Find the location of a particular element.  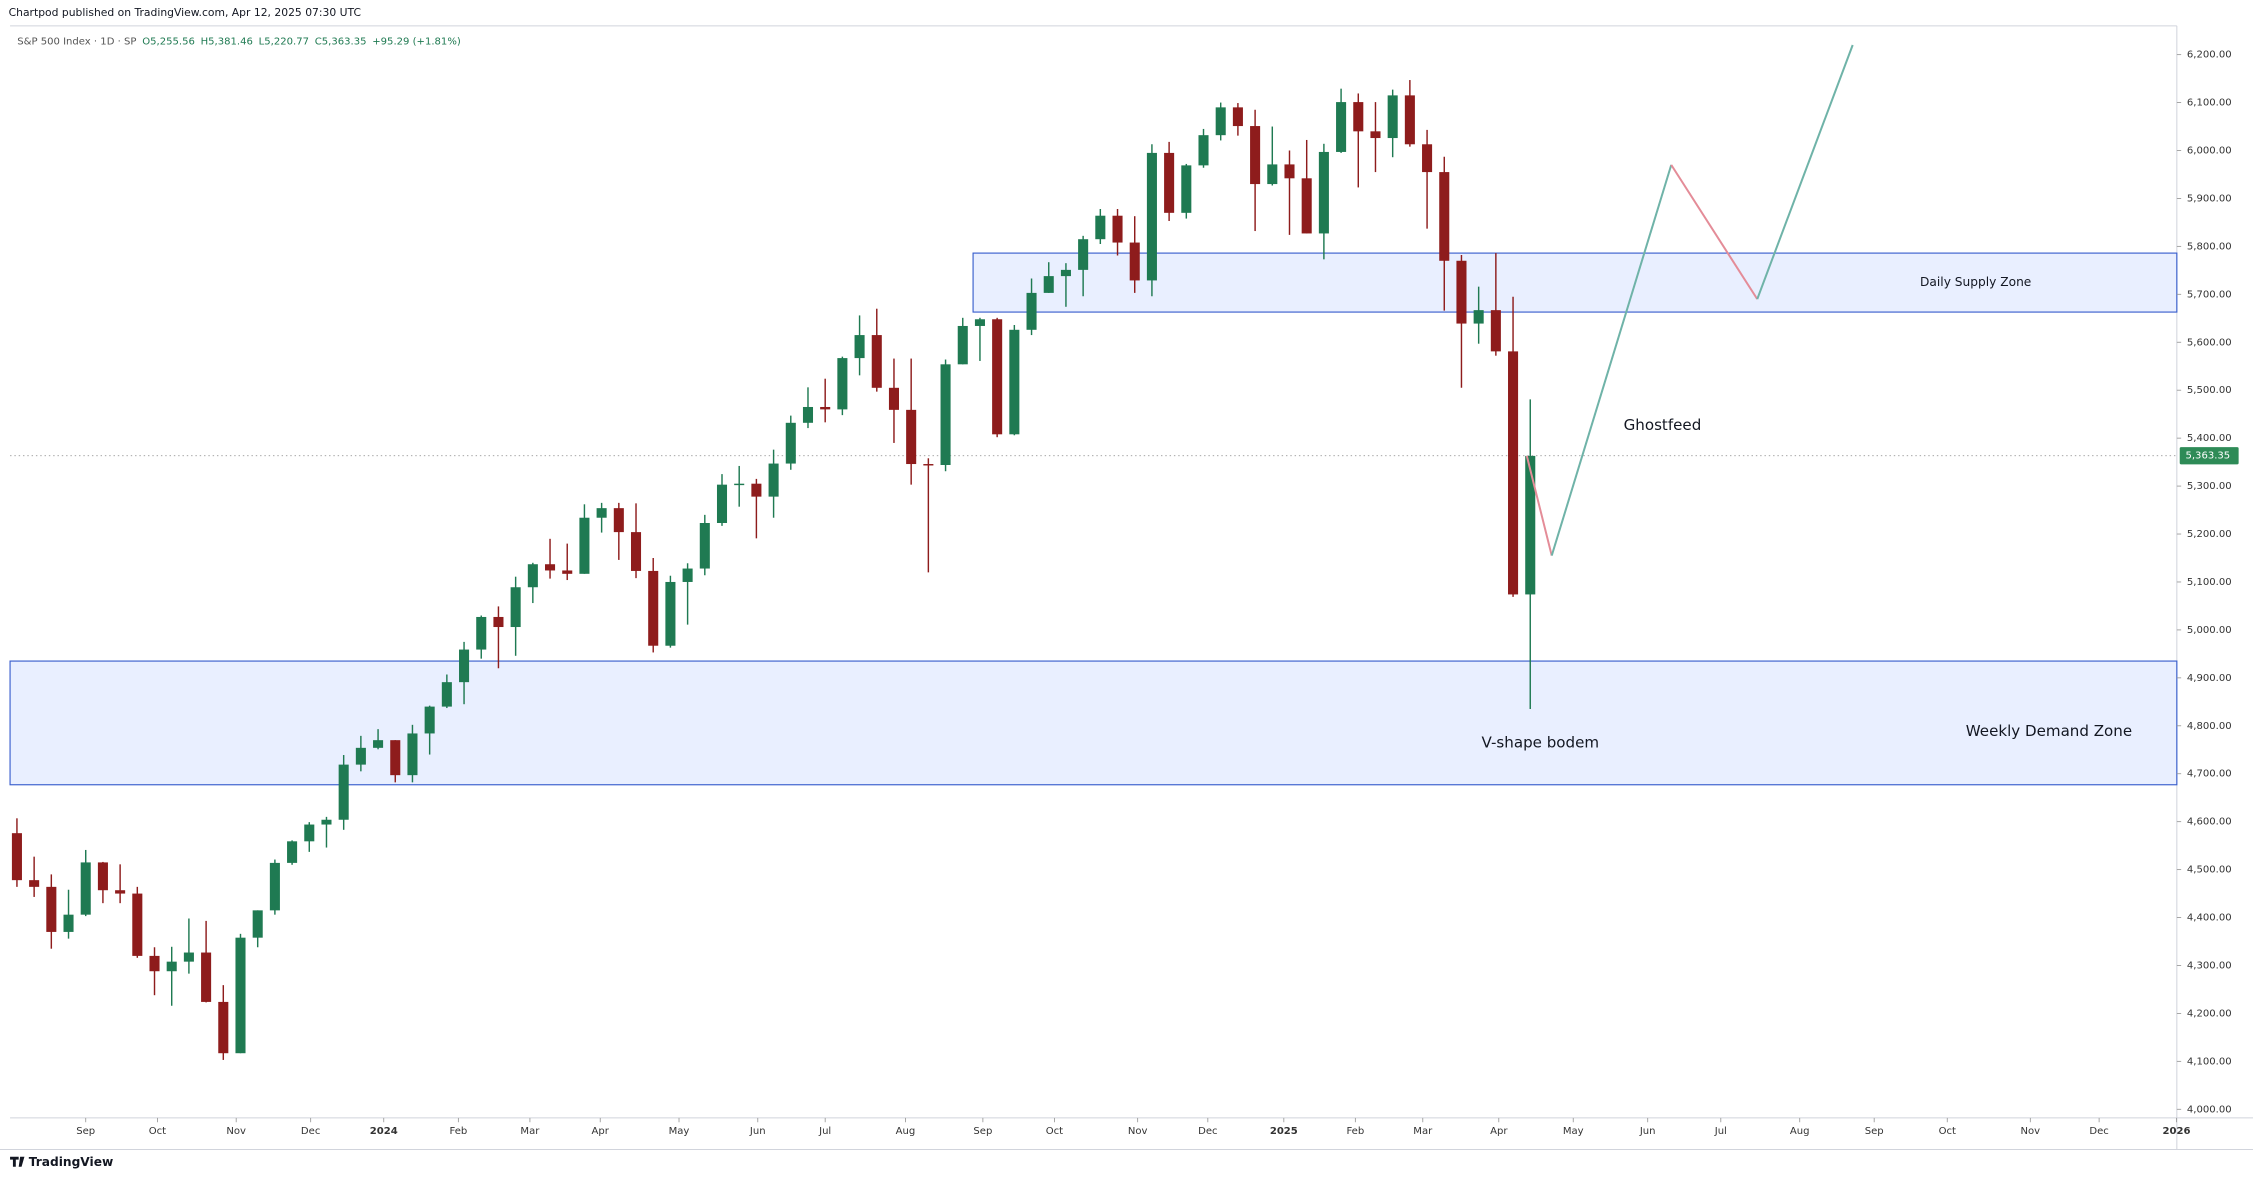

y-tick-label: 5,000.00 is located at coordinates (2209, 630).